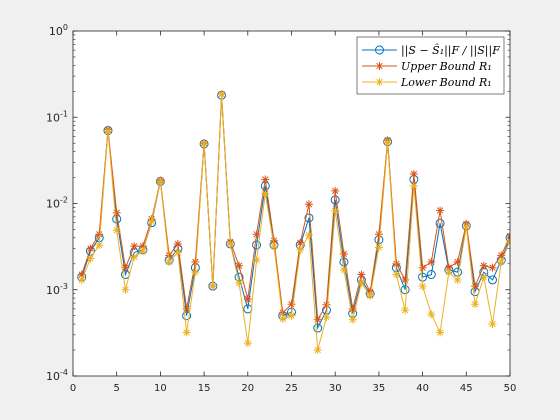 This screenshot has height=420, width=560. Describe the element at coordinates (73, 388) in the screenshot. I see `x-tick-label: 0` at that location.